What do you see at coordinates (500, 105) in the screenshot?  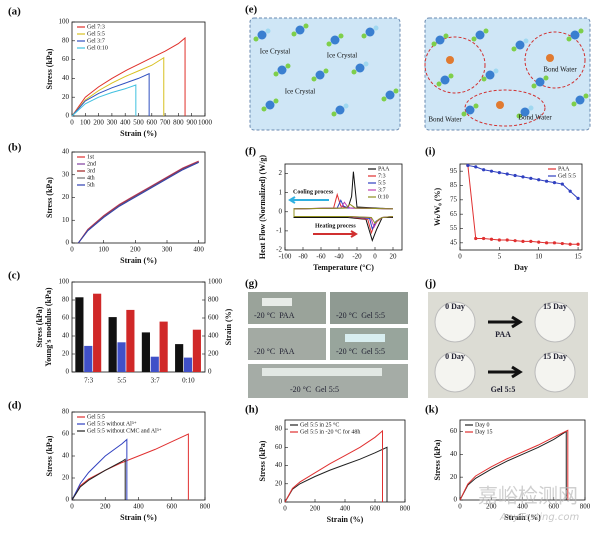 I see `metal-ion` at bounding box center [500, 105].